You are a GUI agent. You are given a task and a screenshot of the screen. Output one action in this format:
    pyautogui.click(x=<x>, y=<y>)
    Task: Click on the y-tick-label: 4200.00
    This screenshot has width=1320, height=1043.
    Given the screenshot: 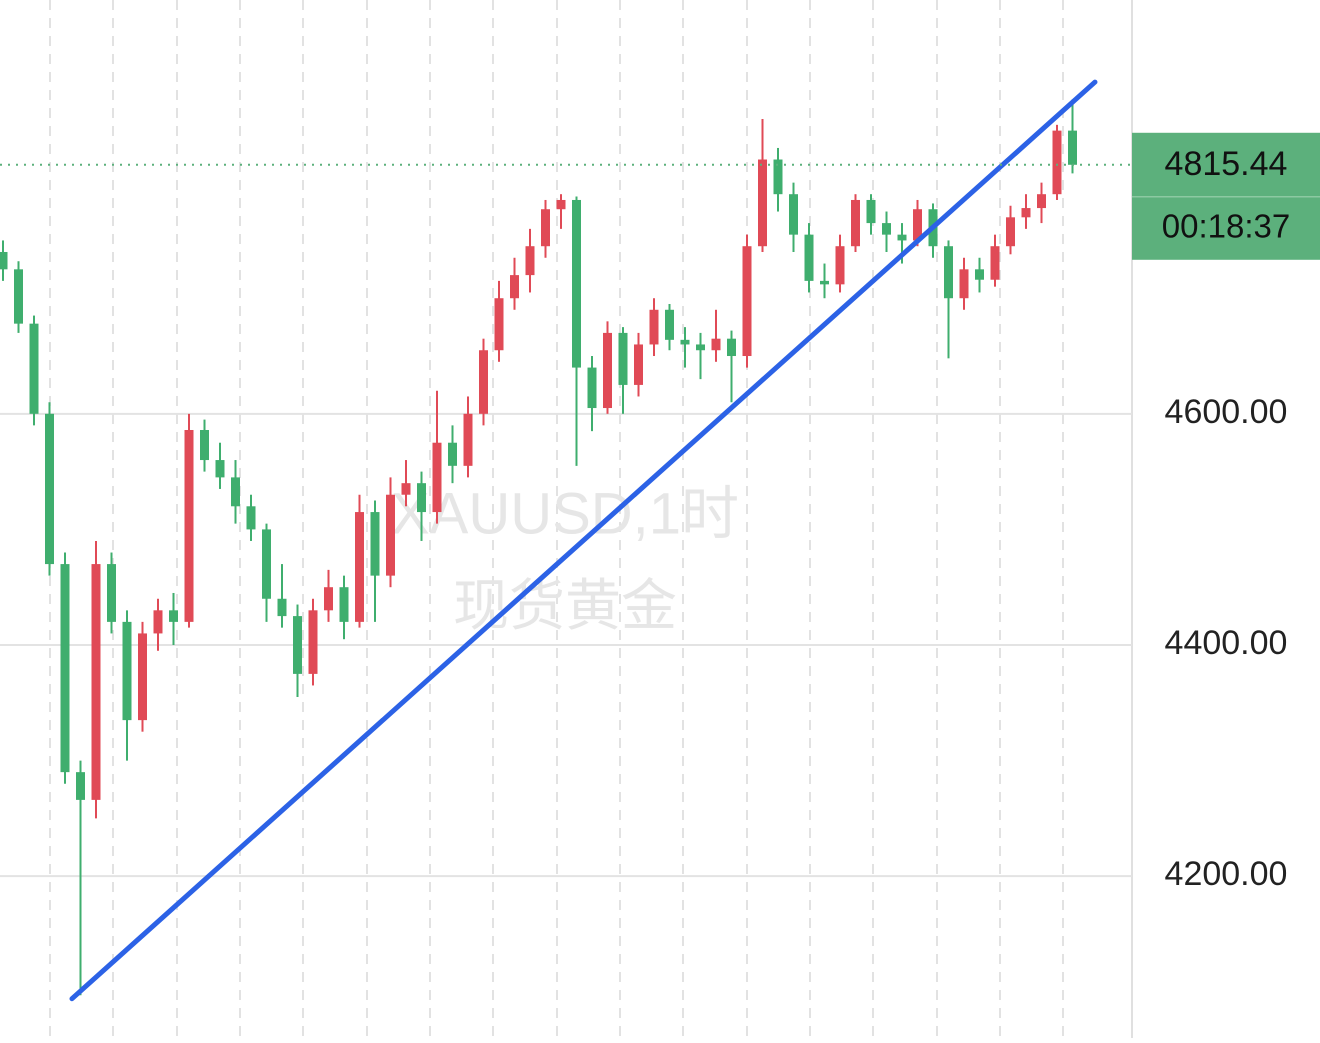 What is the action you would take?
    pyautogui.click(x=1226, y=874)
    